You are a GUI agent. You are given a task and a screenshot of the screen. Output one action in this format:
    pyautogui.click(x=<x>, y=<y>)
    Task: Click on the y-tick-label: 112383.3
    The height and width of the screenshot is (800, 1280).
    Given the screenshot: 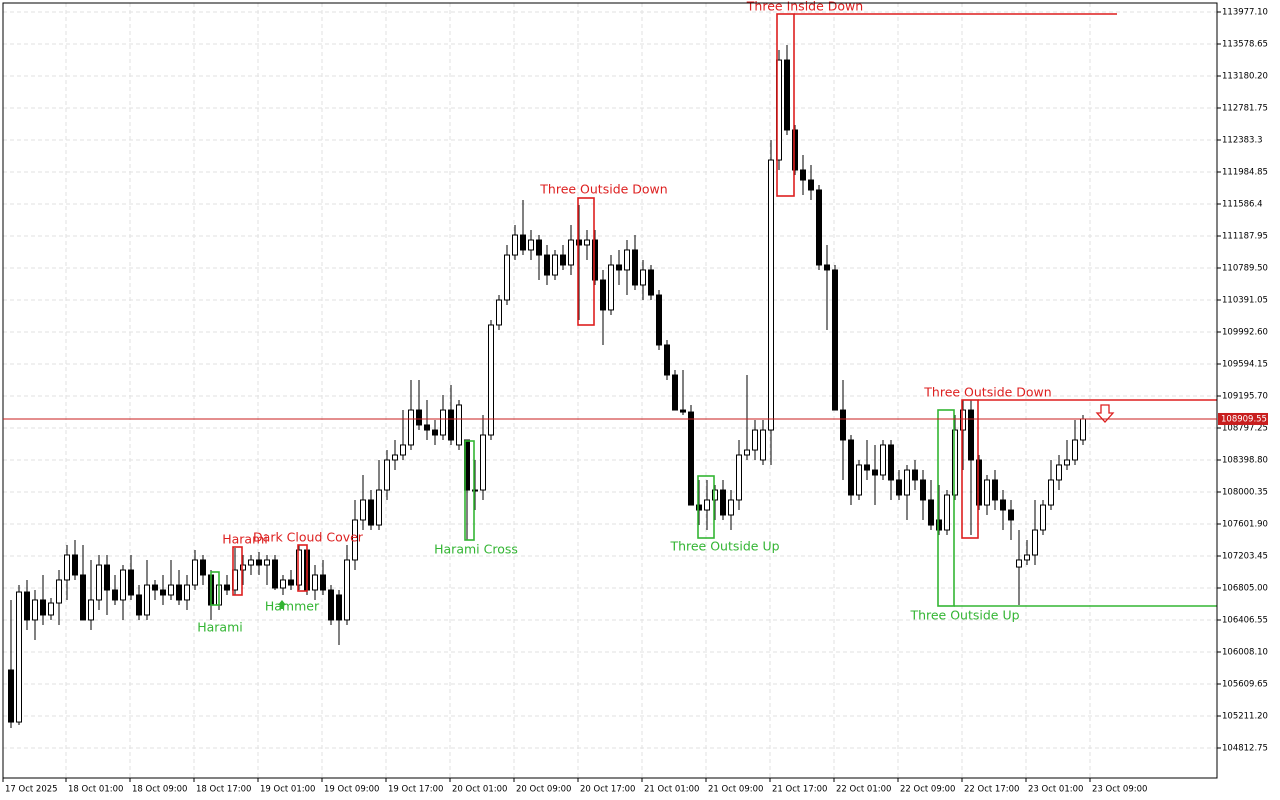 What is the action you would take?
    pyautogui.click(x=1242, y=141)
    